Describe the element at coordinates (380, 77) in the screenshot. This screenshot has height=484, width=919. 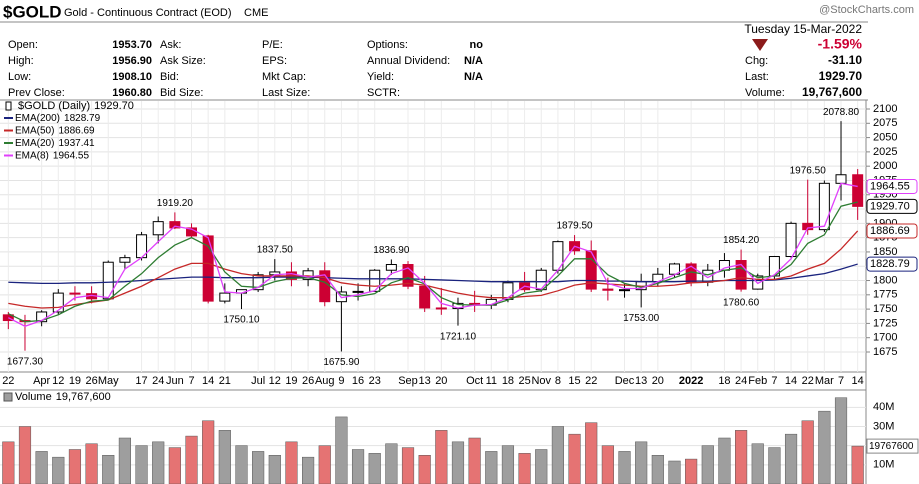
I see `quote-label: Yield:` at that location.